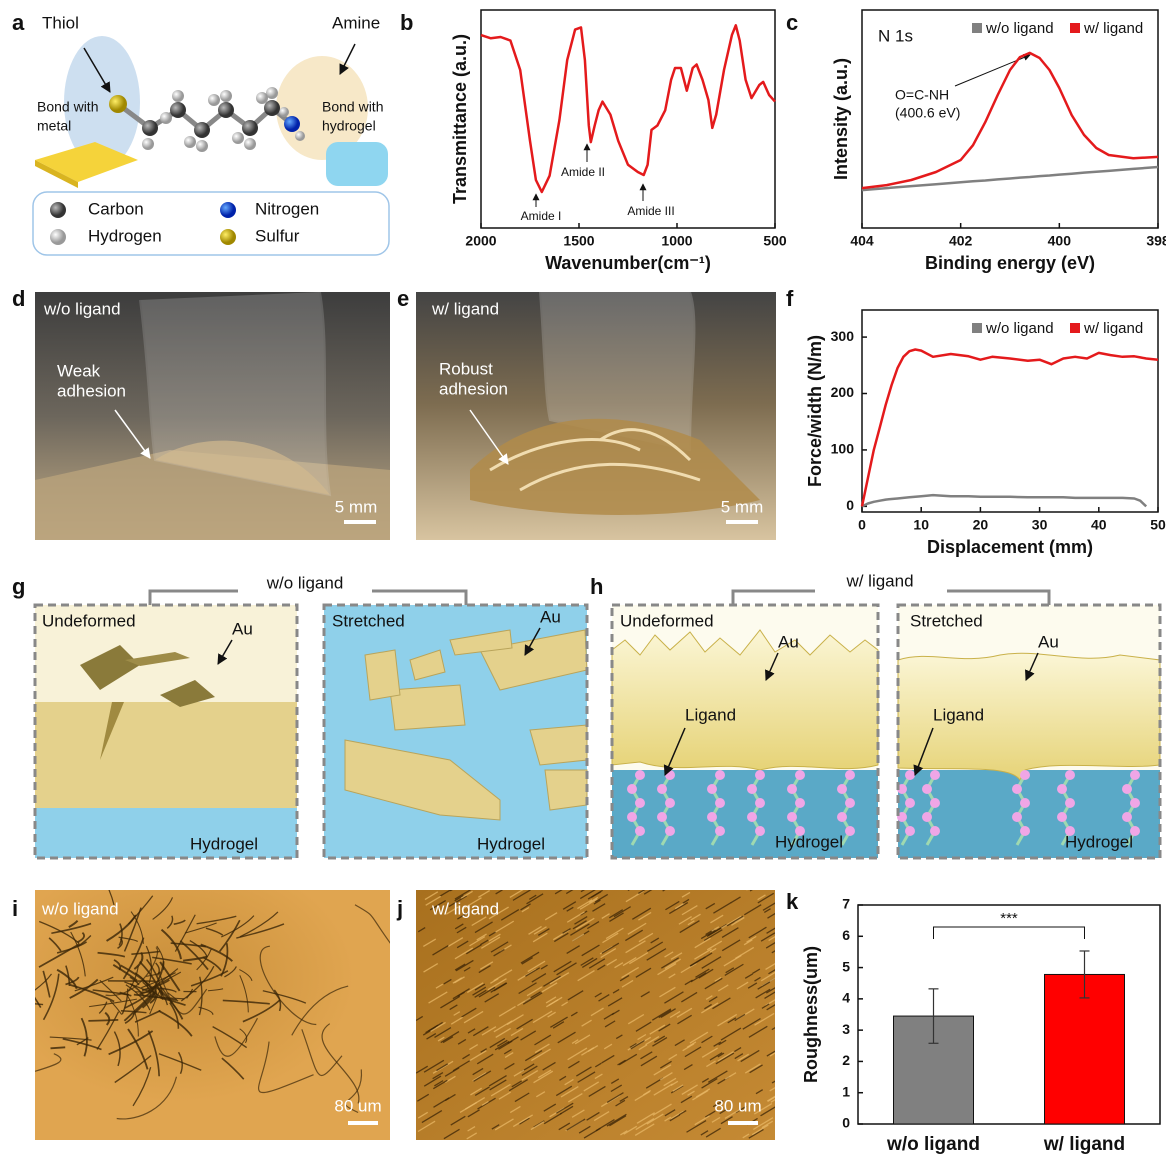 This screenshot has width=1166, height=1155. What do you see at coordinates (79, 370) in the screenshot?
I see `photo-note: Weak` at bounding box center [79, 370].